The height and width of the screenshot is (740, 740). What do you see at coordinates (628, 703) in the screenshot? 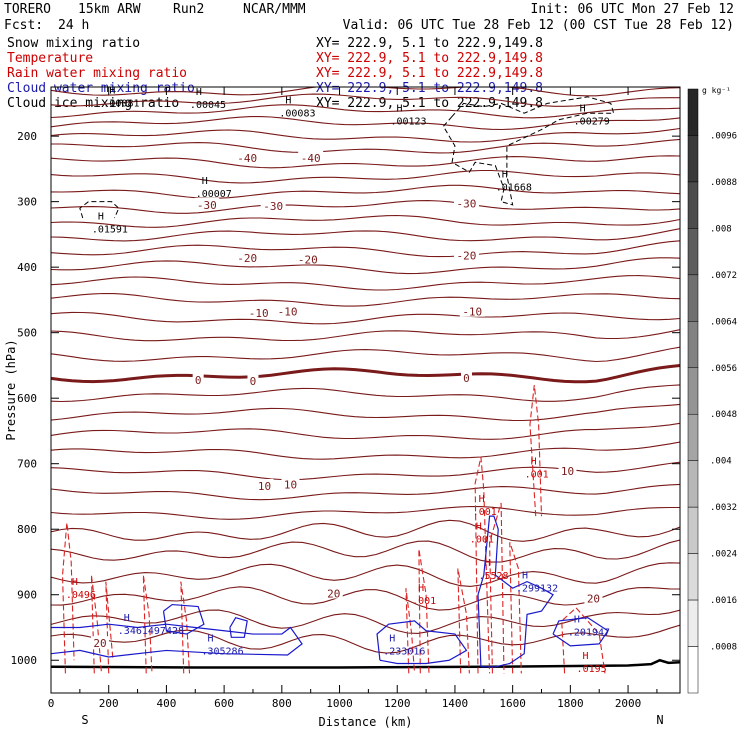
I see `x-tick-label: 2000` at bounding box center [628, 703].